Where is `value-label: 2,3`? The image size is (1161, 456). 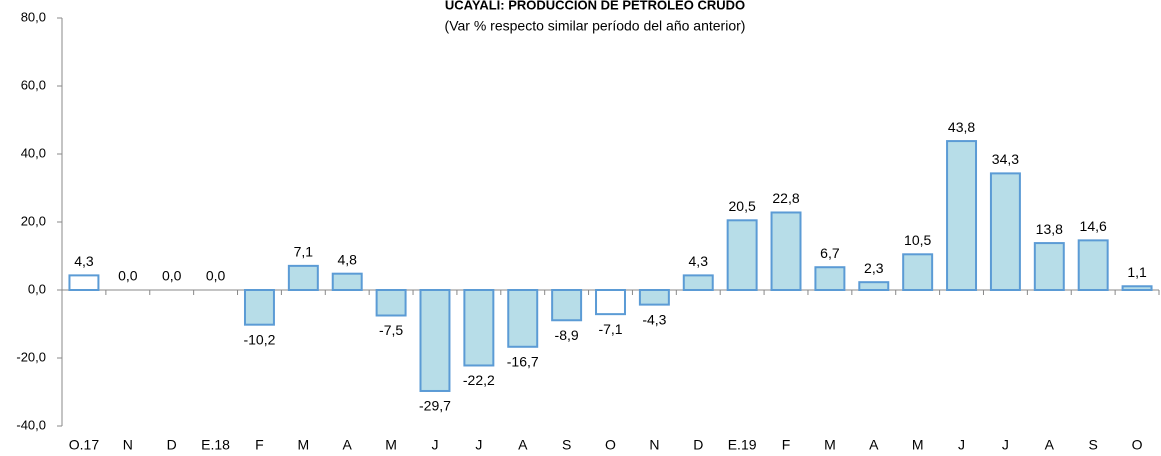
value-label: 2,3 is located at coordinates (874, 268).